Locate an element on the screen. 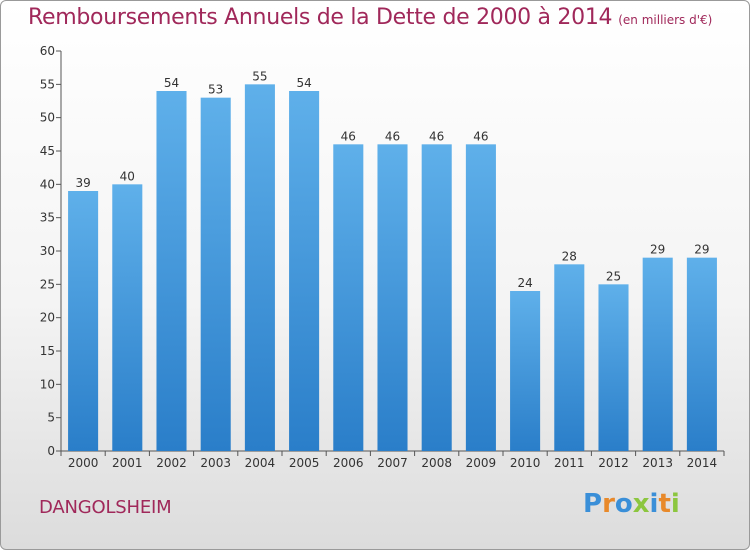  y-tick-label: 35 is located at coordinates (47, 218).